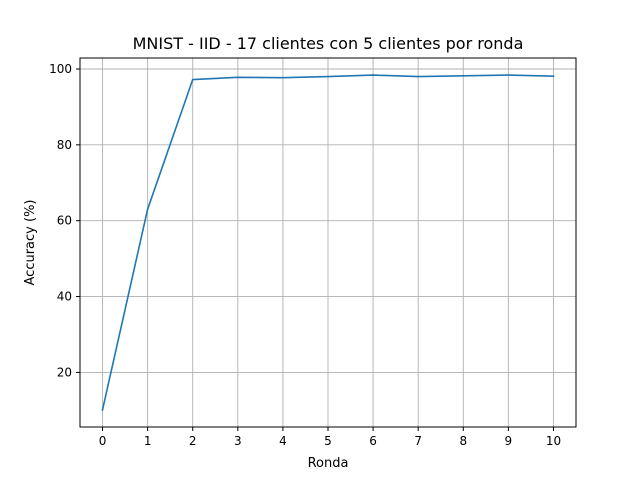  Describe the element at coordinates (103, 441) in the screenshot. I see `x-tick-label: 0` at that location.